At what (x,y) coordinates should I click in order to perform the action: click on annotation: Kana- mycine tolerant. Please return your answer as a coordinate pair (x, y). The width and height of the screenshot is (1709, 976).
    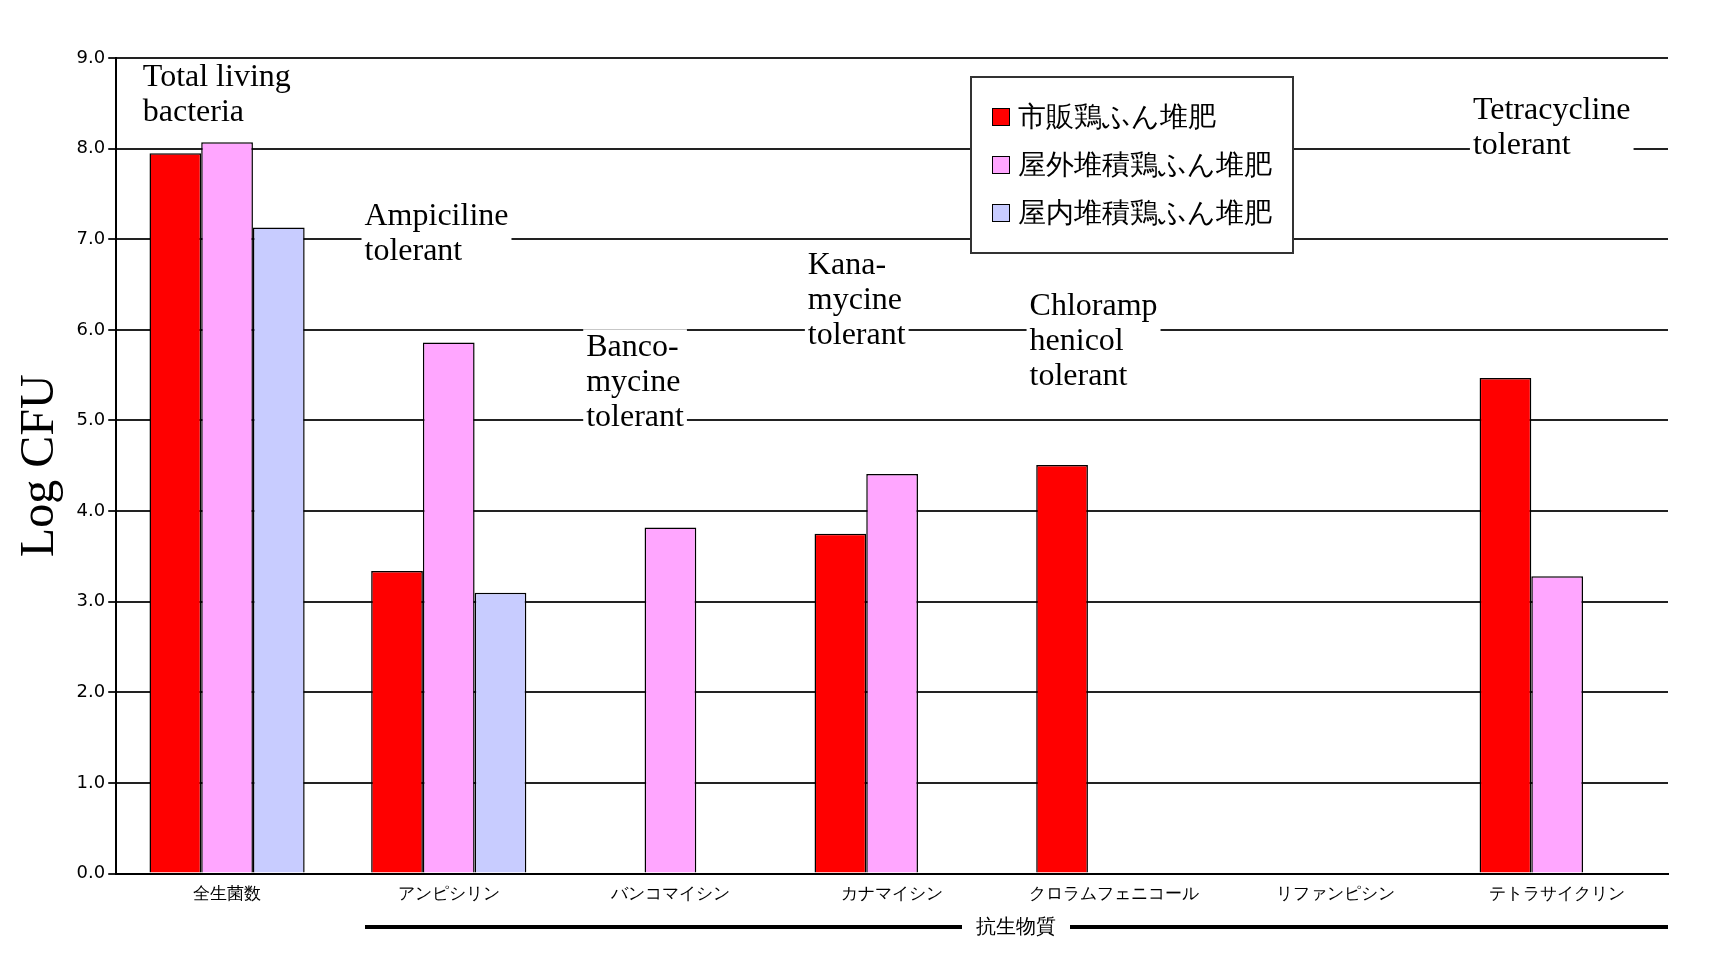
    Looking at the image, I should click on (856, 297).